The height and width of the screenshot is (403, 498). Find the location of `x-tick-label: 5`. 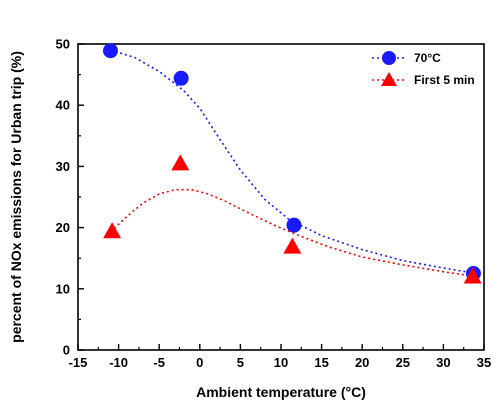

x-tick-label: 5 is located at coordinates (240, 362).